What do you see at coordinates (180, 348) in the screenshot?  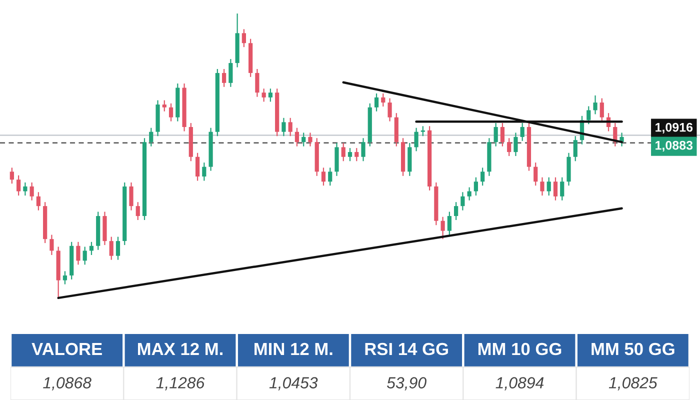 I see `text: MAX 12 M.` at bounding box center [180, 348].